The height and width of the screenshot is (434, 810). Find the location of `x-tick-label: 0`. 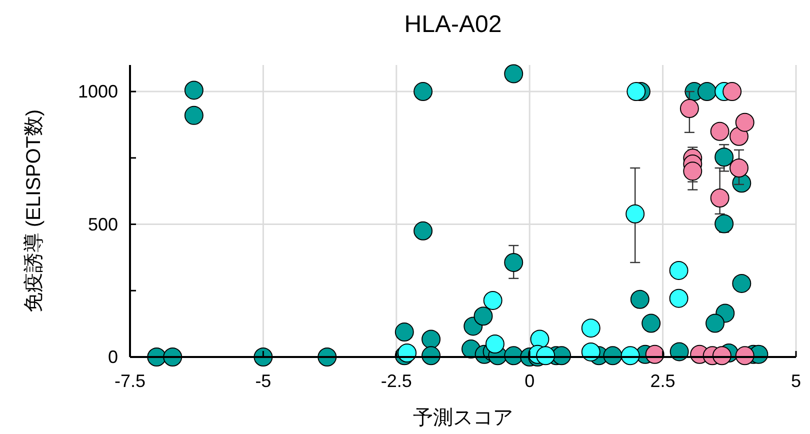

x-tick-label: 0 is located at coordinates (529, 381).